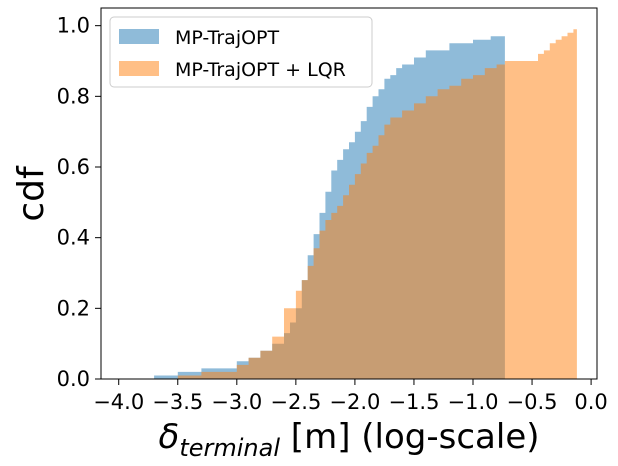  I want to click on x-tick-label: −1.0, so click(473, 402).